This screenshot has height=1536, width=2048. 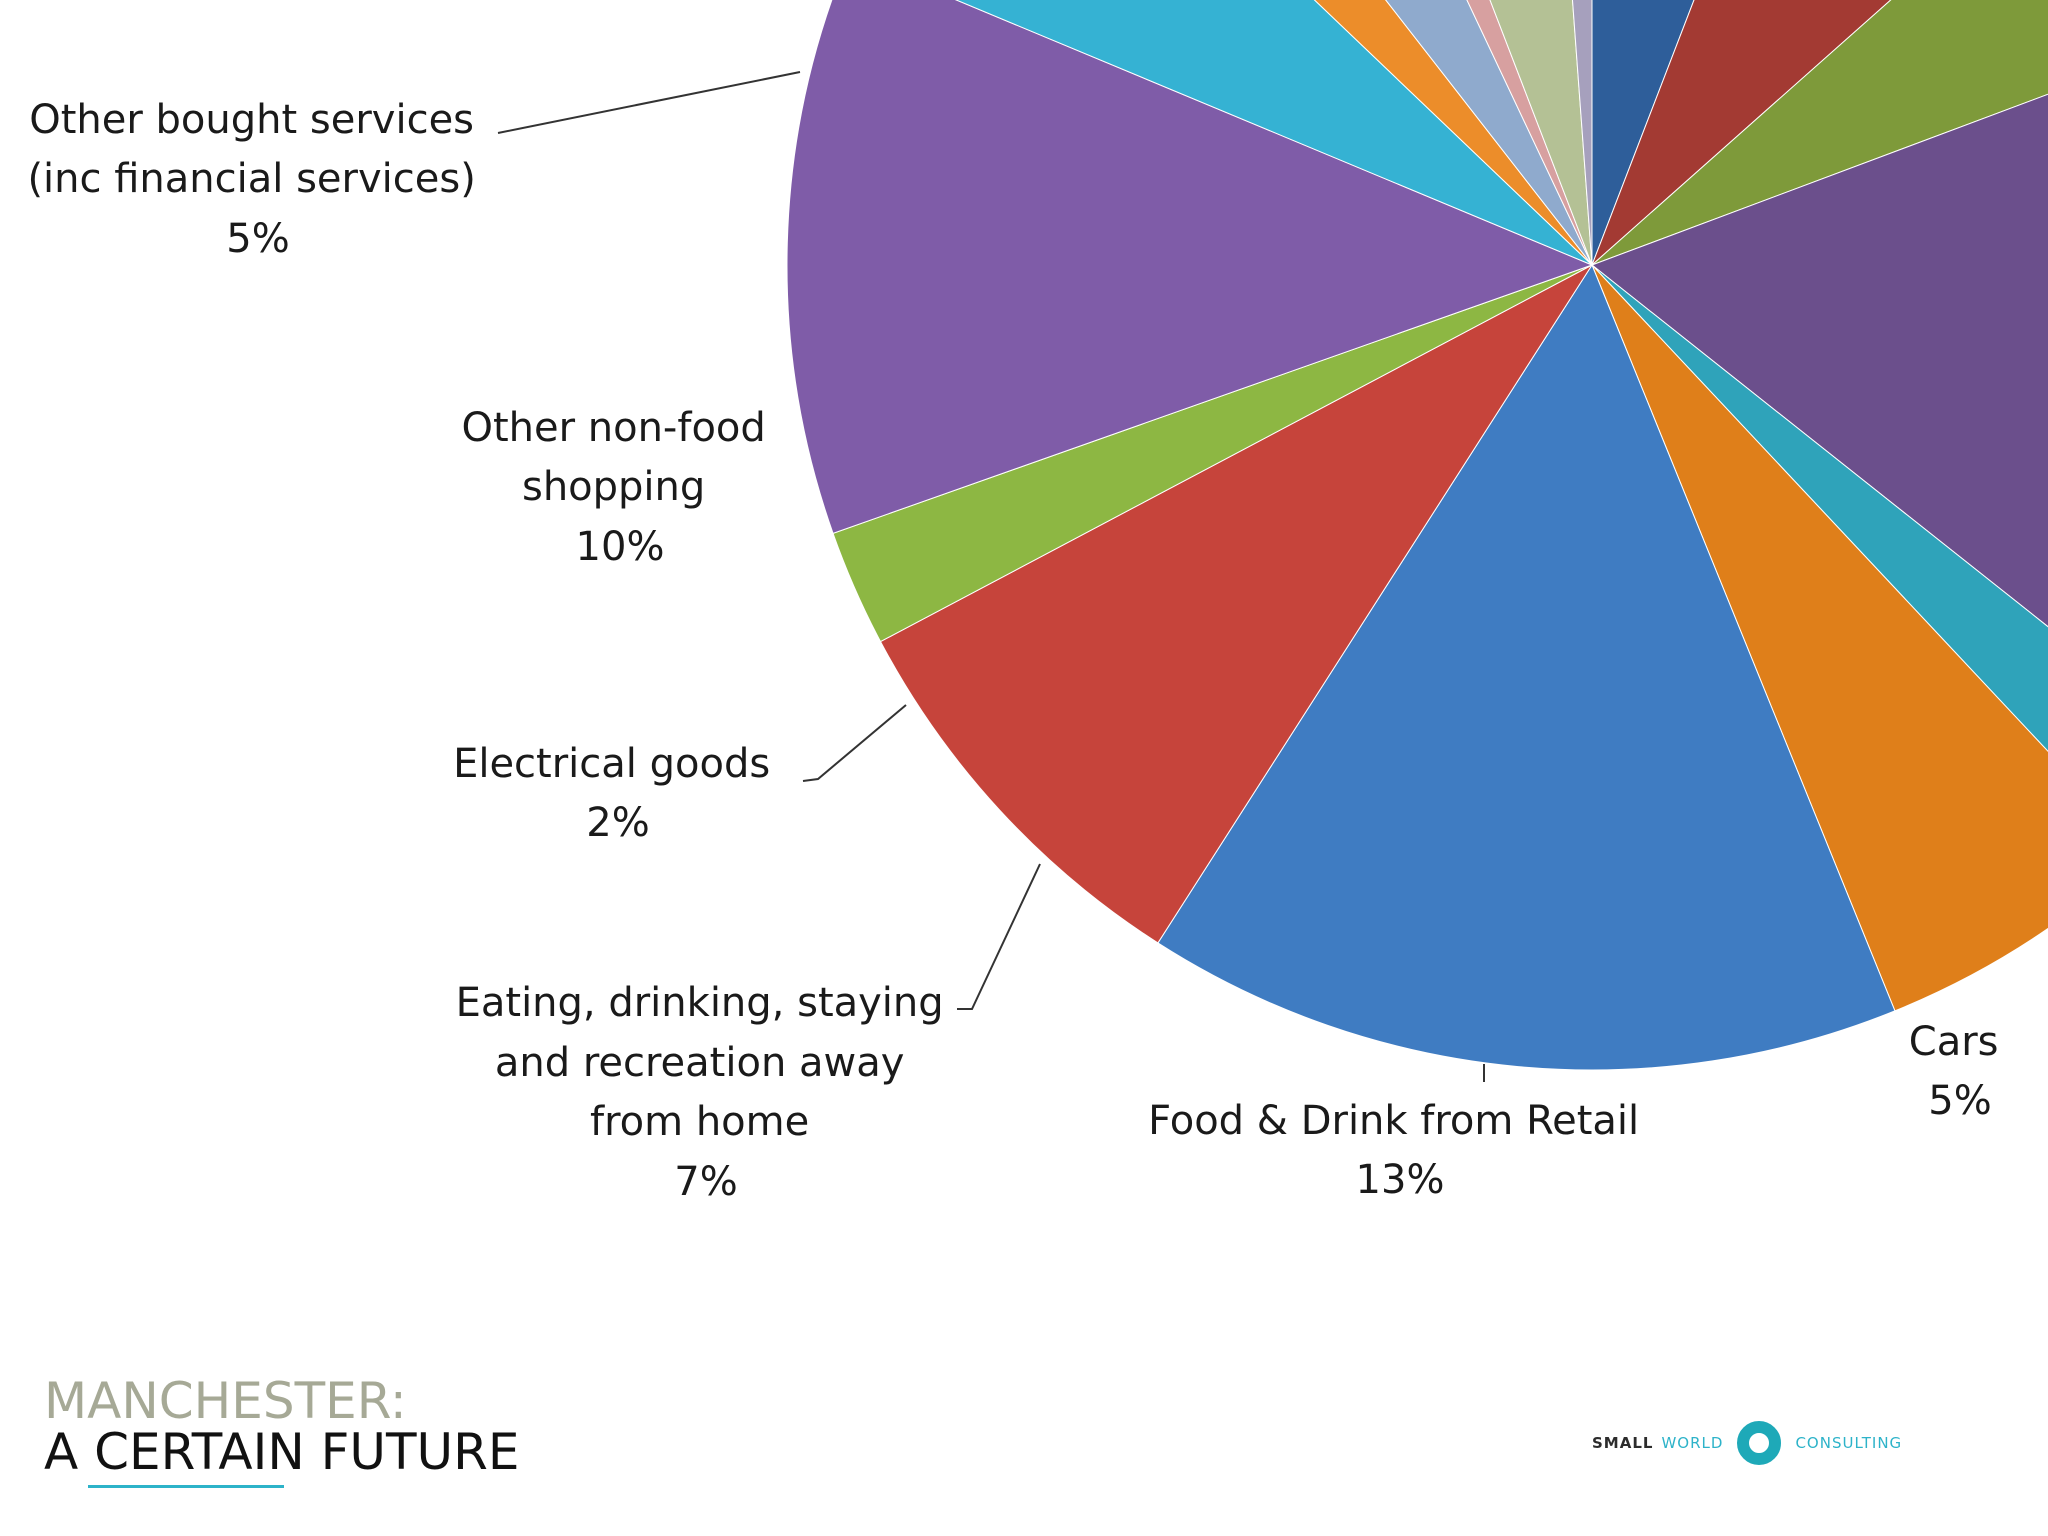 I want to click on label-eating-drinking-pct: 7%, so click(x=705, y=1182).